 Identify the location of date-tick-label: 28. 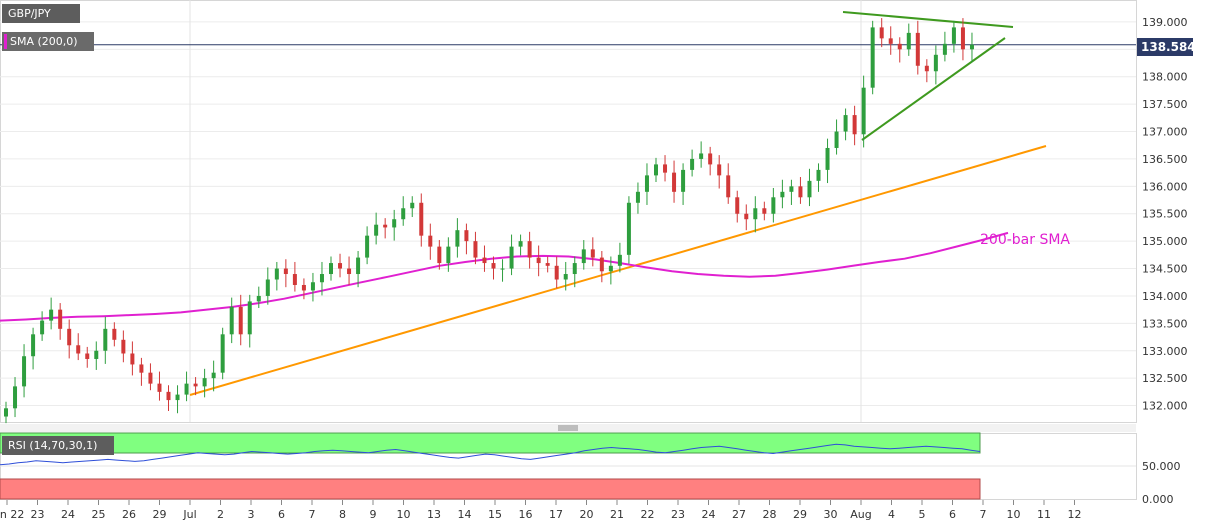
(770, 514).